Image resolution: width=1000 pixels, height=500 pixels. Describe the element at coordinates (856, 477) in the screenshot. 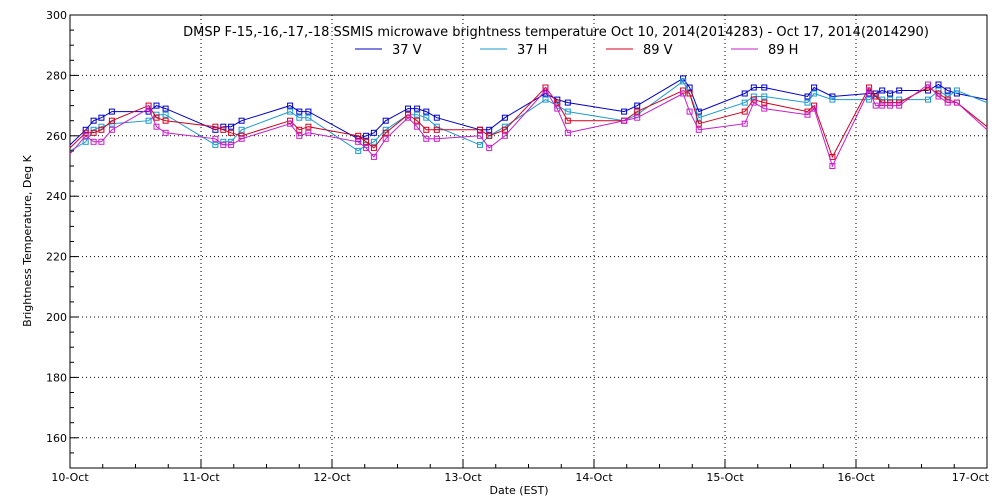

I see `x-tick-label: 16-Oct` at that location.